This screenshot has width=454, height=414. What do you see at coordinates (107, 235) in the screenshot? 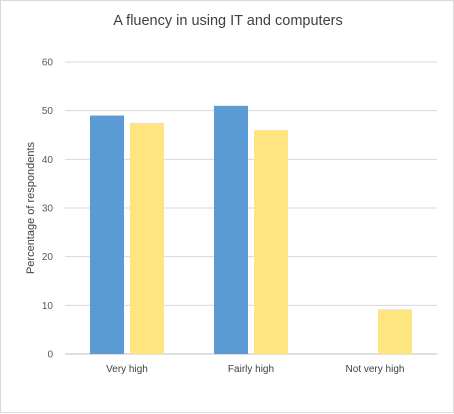
I see `bar-series1-very-high` at bounding box center [107, 235].